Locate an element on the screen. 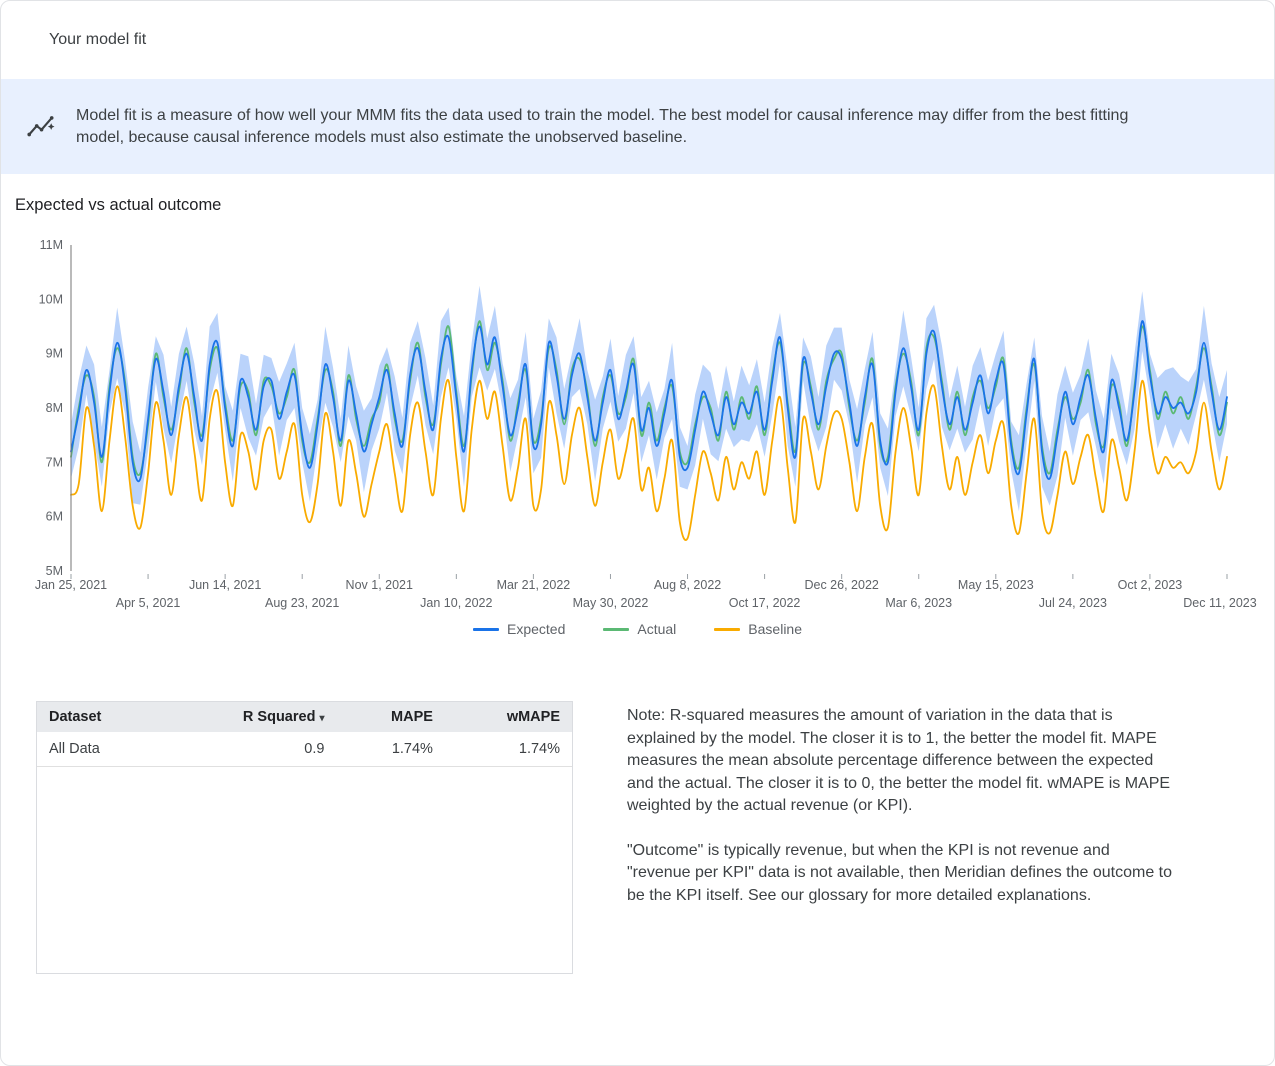 Image resolution: width=1275 pixels, height=1066 pixels. table-cell: 0.9 is located at coordinates (249, 749).